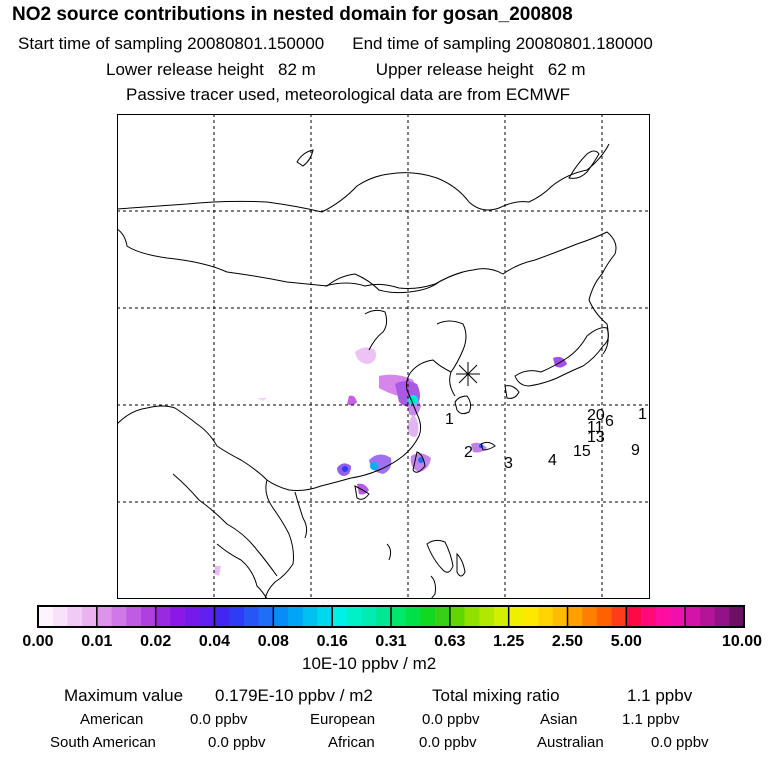 This screenshot has width=768, height=768. What do you see at coordinates (351, 742) in the screenshot?
I see `region-name: African` at bounding box center [351, 742].